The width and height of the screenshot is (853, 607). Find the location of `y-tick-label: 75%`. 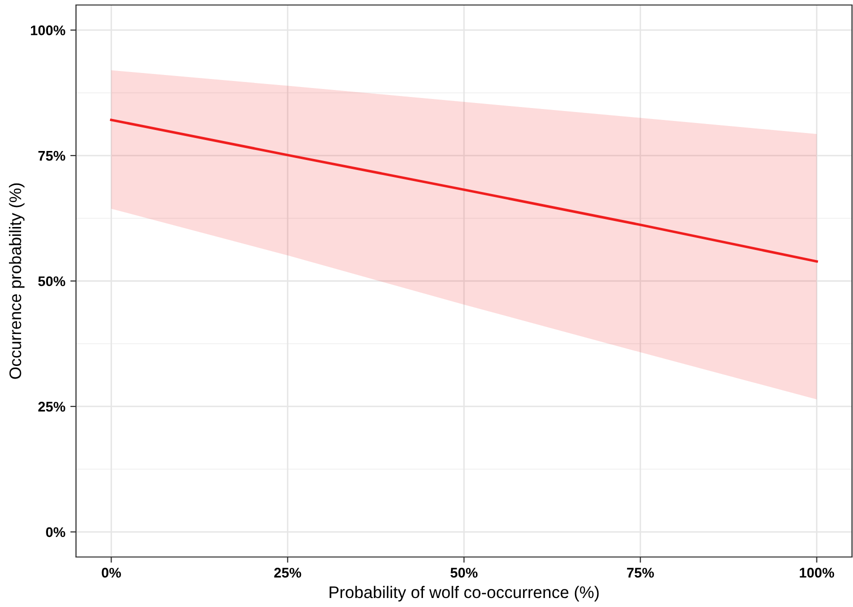

y-tick-label: 75% is located at coordinates (52, 155).